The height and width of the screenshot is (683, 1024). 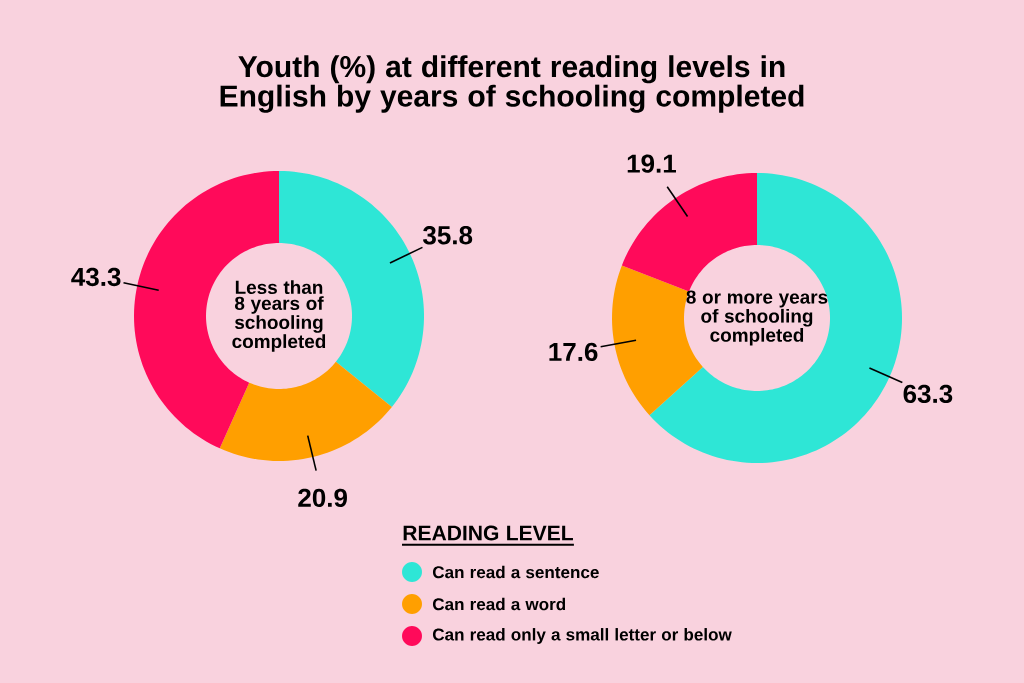 I want to click on data-label: 20.9, so click(x=322, y=498).